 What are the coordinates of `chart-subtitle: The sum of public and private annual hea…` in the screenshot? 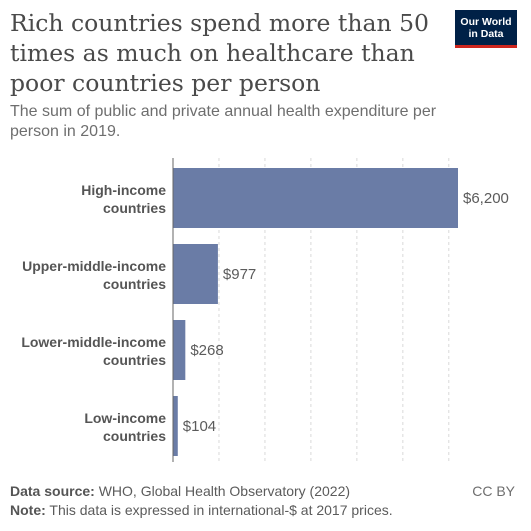 It's located at (223, 121).